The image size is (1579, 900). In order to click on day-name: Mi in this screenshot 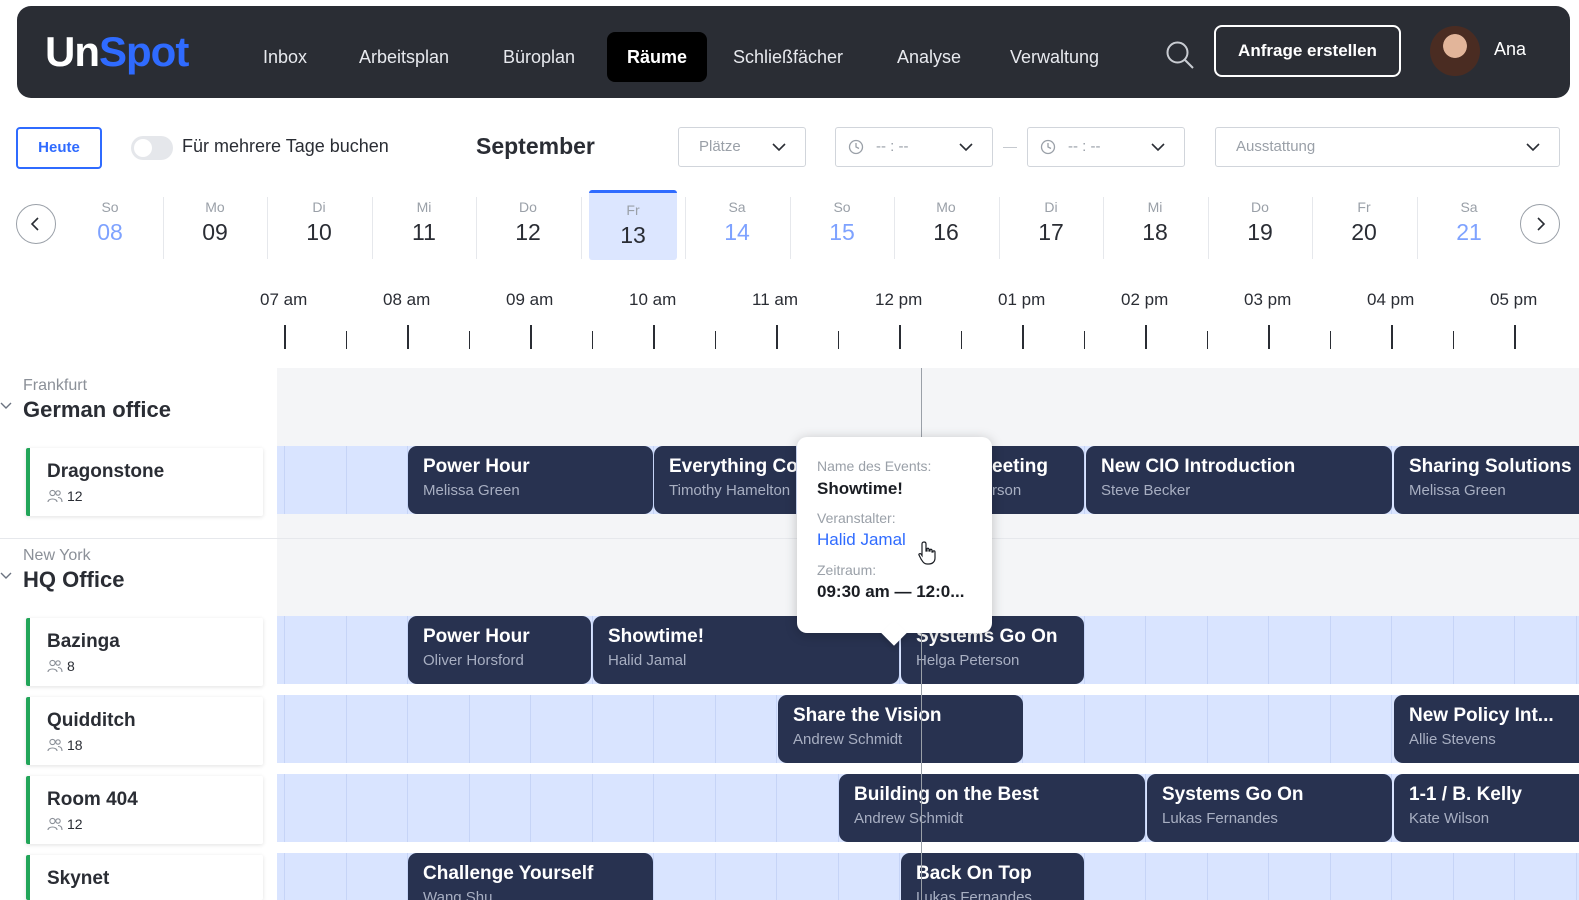, I will do `click(424, 207)`.